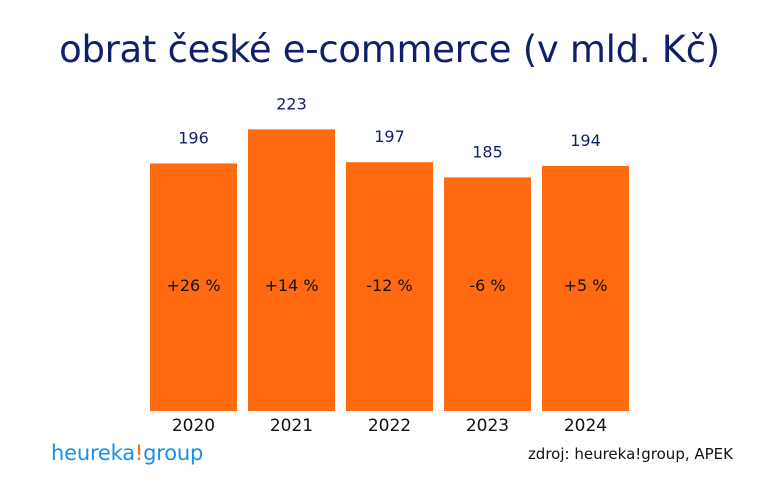 The width and height of the screenshot is (779, 496). I want to click on bar-2024, so click(585, 288).